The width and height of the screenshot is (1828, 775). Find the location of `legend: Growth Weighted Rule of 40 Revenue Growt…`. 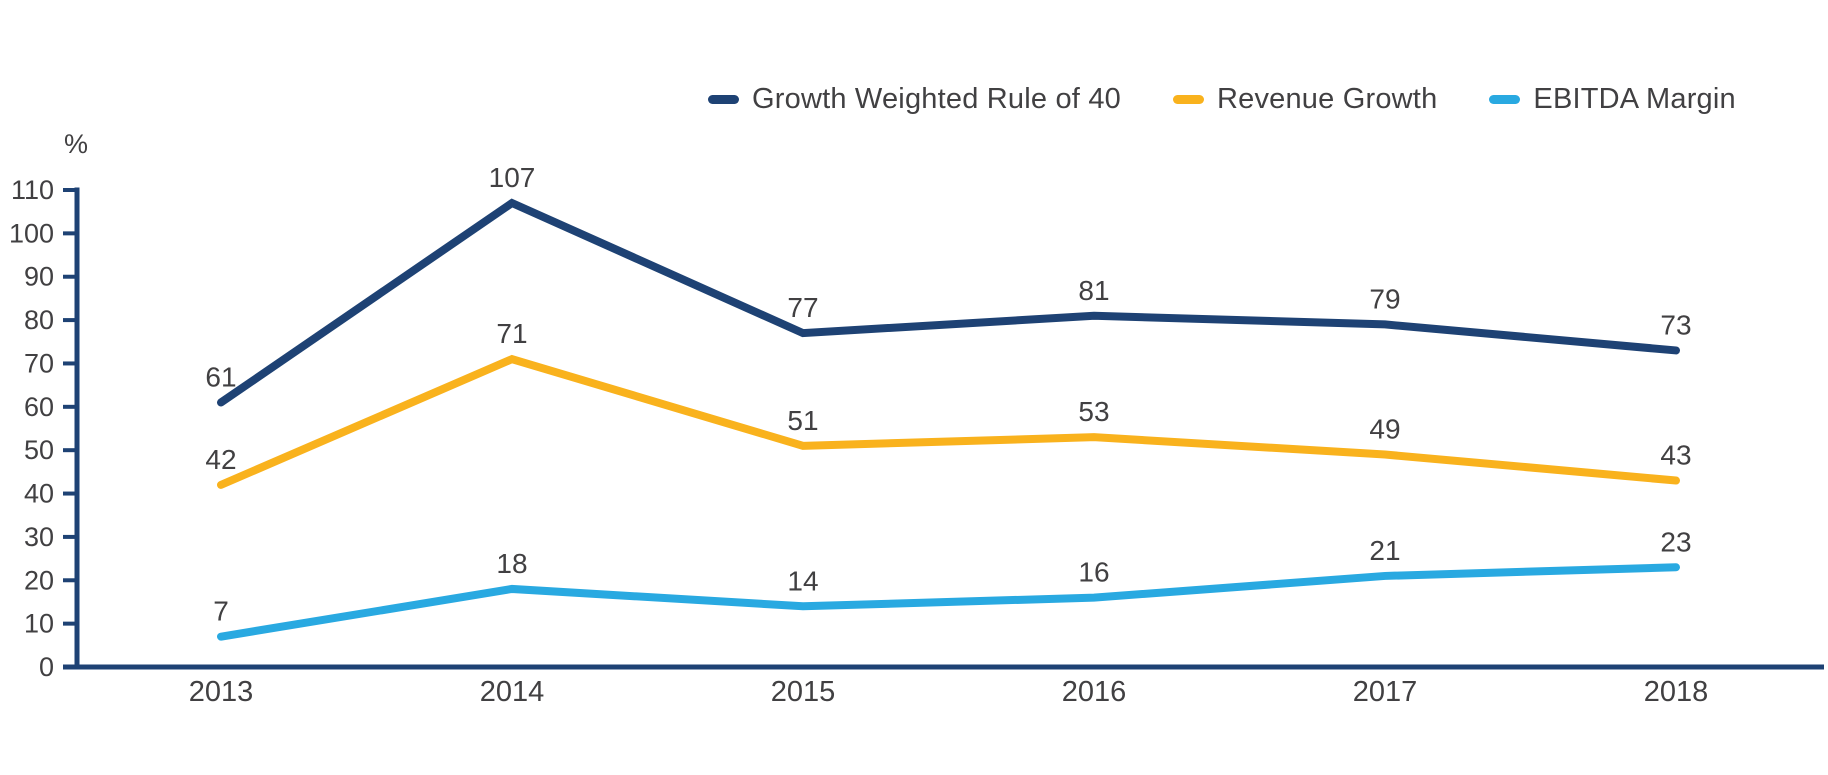

legend: Growth Weighted Rule of 40 Revenue Growt… is located at coordinates (1222, 99).